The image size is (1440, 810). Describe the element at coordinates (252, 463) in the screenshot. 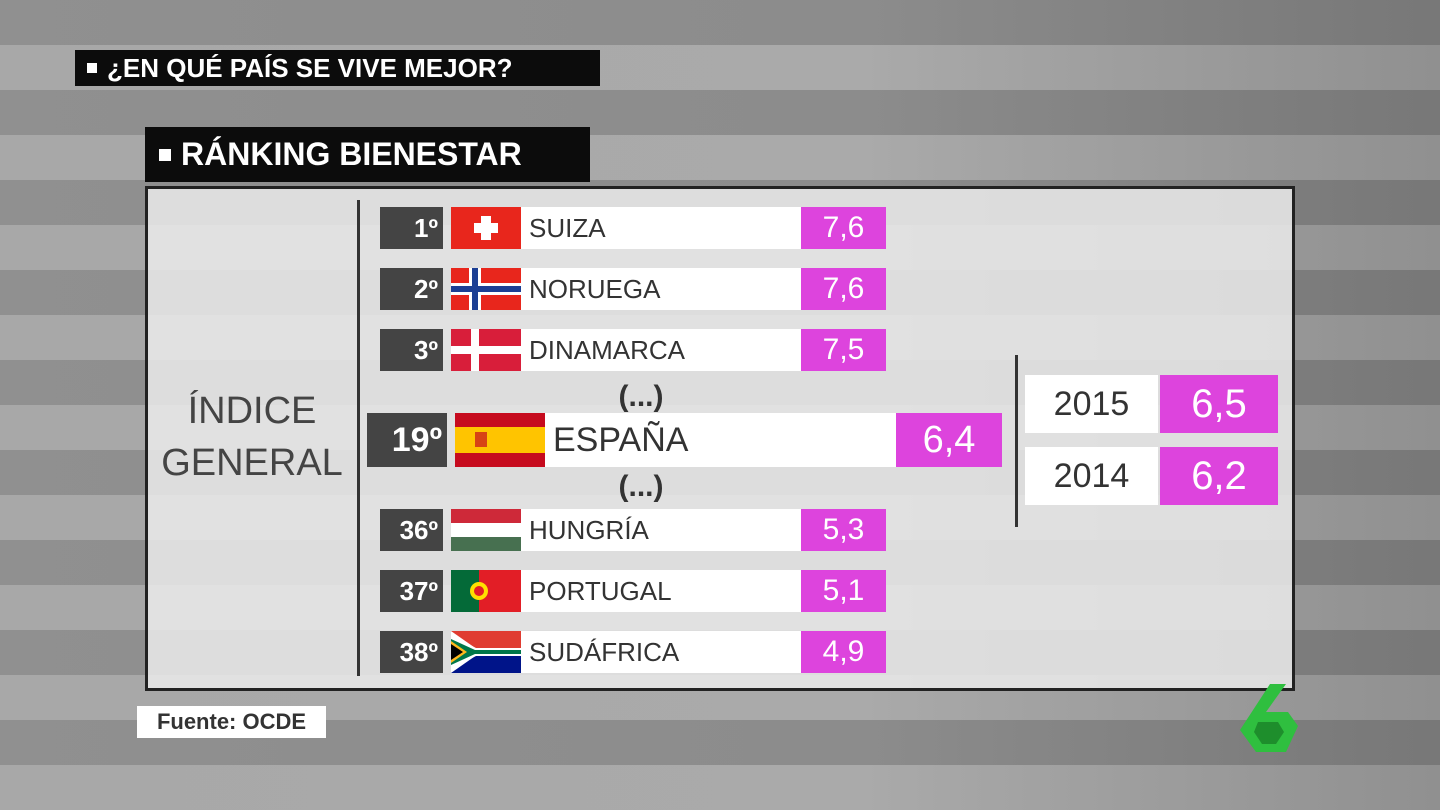

I see `side-label: GENERAL` at that location.